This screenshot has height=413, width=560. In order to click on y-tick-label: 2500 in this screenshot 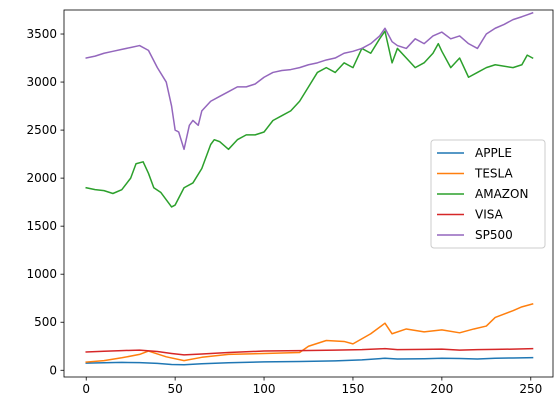, I will do `click(41, 130)`.